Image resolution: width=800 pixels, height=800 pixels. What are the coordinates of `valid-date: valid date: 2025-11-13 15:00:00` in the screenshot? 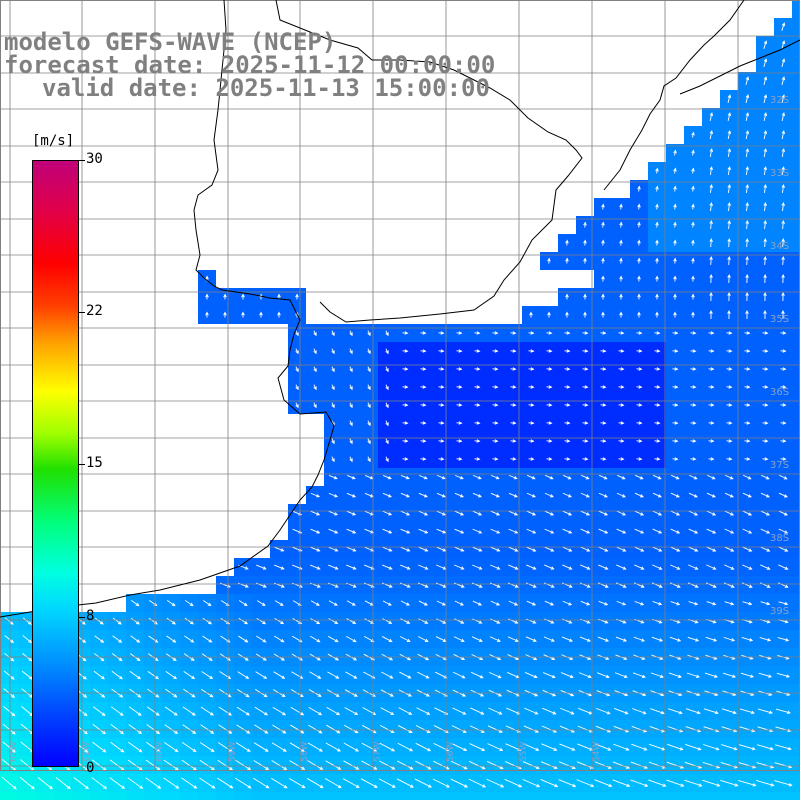 It's located at (266, 88).